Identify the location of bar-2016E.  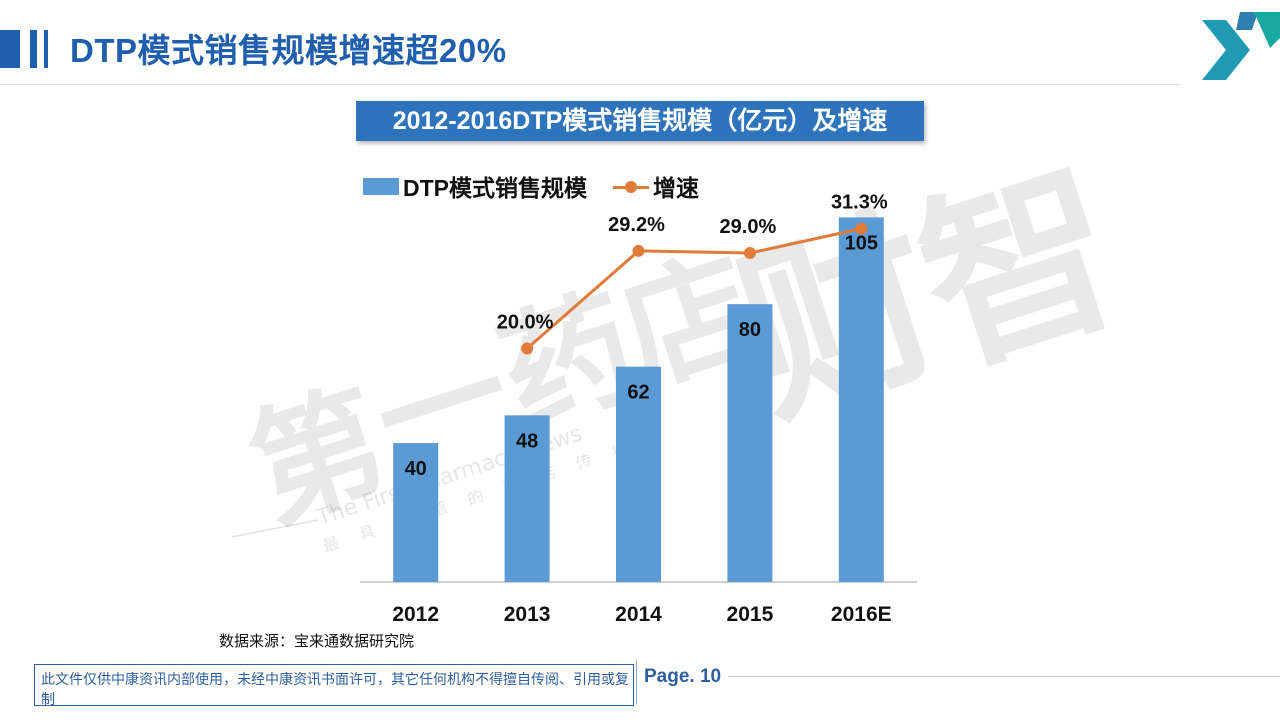
(861, 399).